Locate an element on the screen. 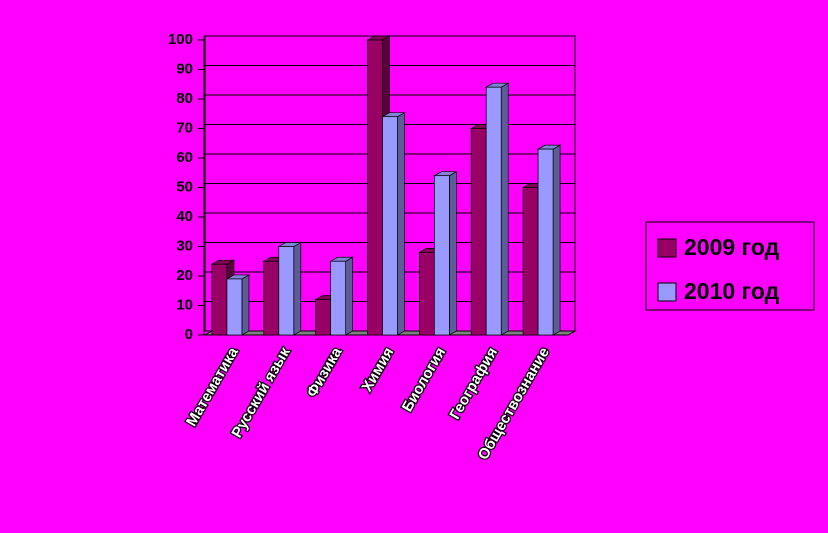  legend-label: 2010 год is located at coordinates (732, 291).